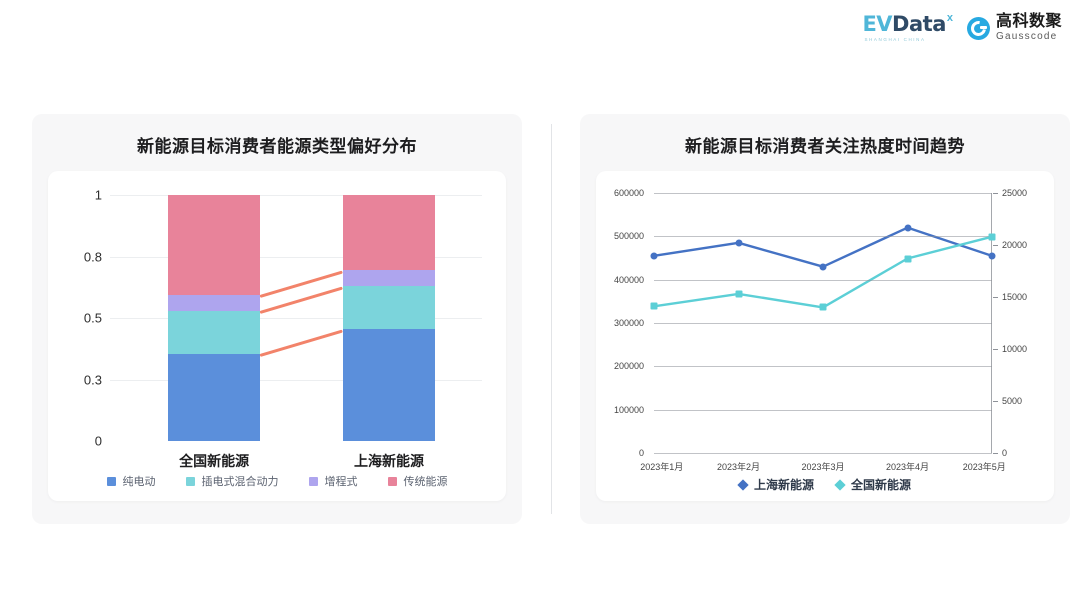 Image resolution: width=1080 pixels, height=608 pixels. What do you see at coordinates (92, 318) in the screenshot?
I see `bar-y-tick-label: 0.5` at bounding box center [92, 318].